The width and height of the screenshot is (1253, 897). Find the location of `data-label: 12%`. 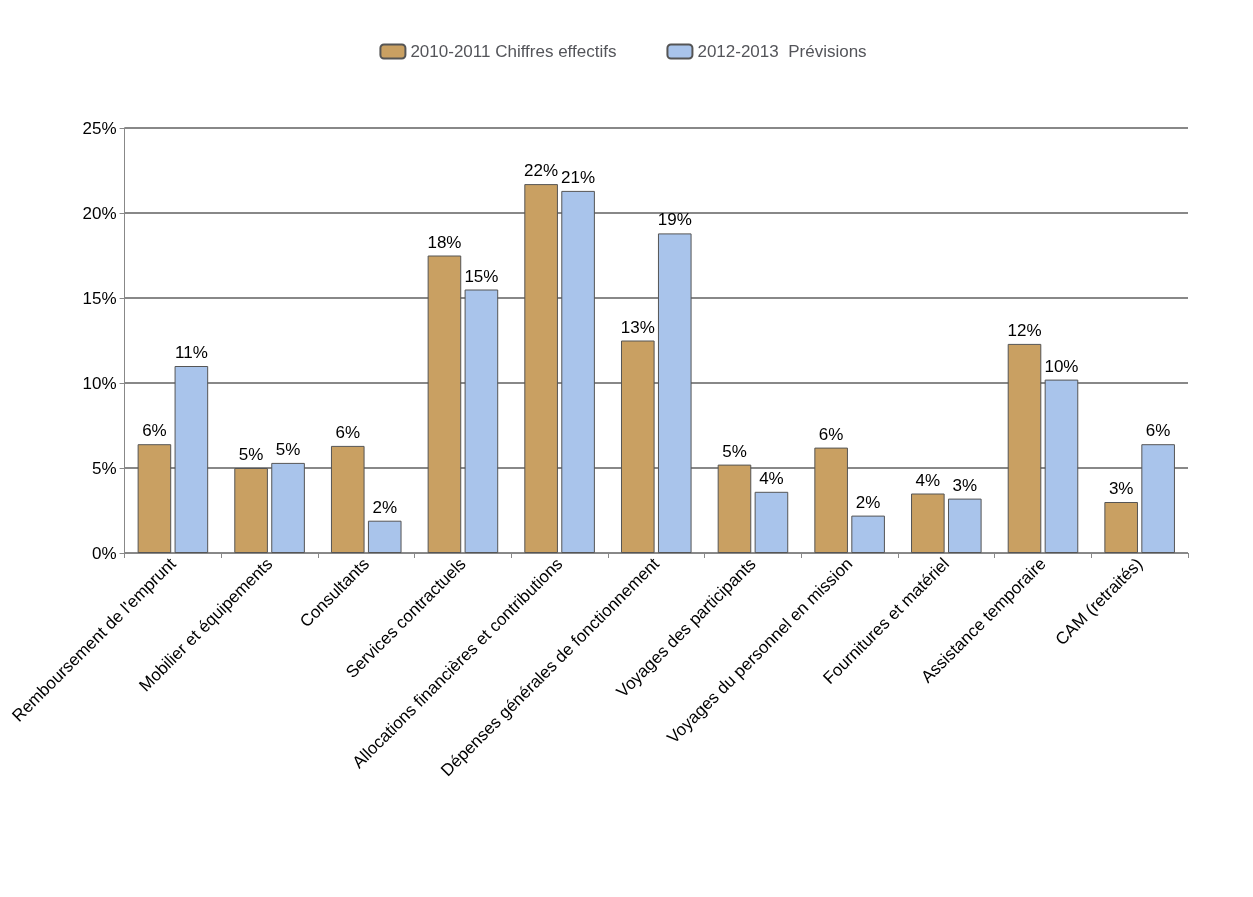

data-label: 12% is located at coordinates (1024, 330).